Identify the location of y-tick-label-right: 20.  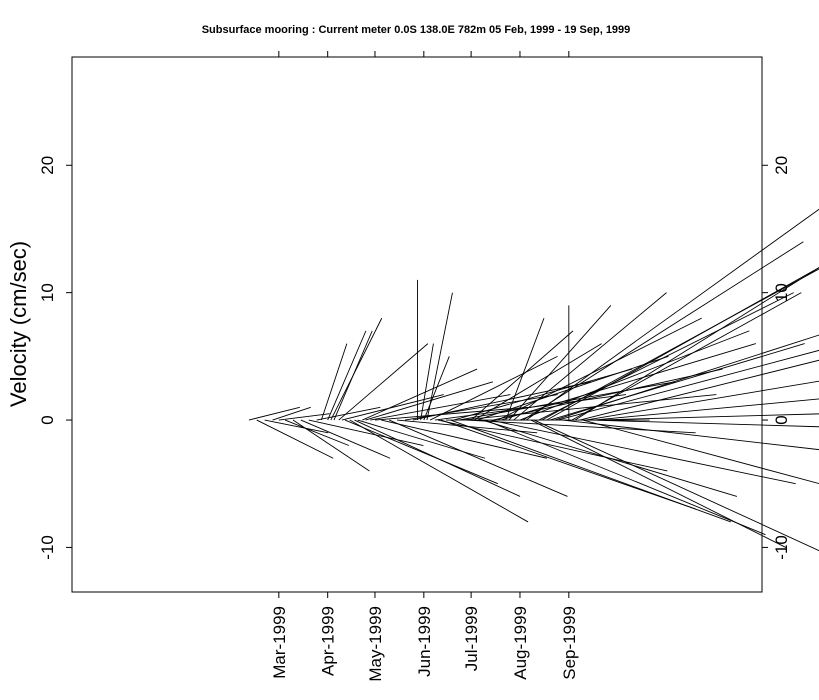
(781, 165).